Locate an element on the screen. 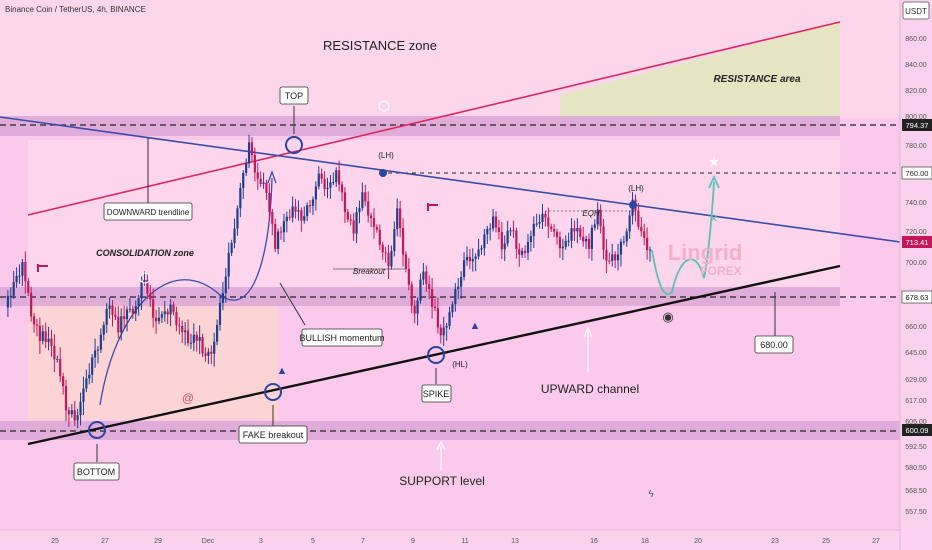  chart-header-symbol: Binance Coin / TetherUS, 4h, BINANCE is located at coordinates (75, 9).